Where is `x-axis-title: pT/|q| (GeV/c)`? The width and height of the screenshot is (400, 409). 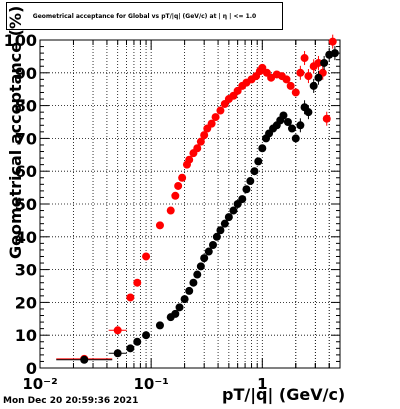
x-axis-title: pT/|q| (GeV/c) is located at coordinates (284, 394).